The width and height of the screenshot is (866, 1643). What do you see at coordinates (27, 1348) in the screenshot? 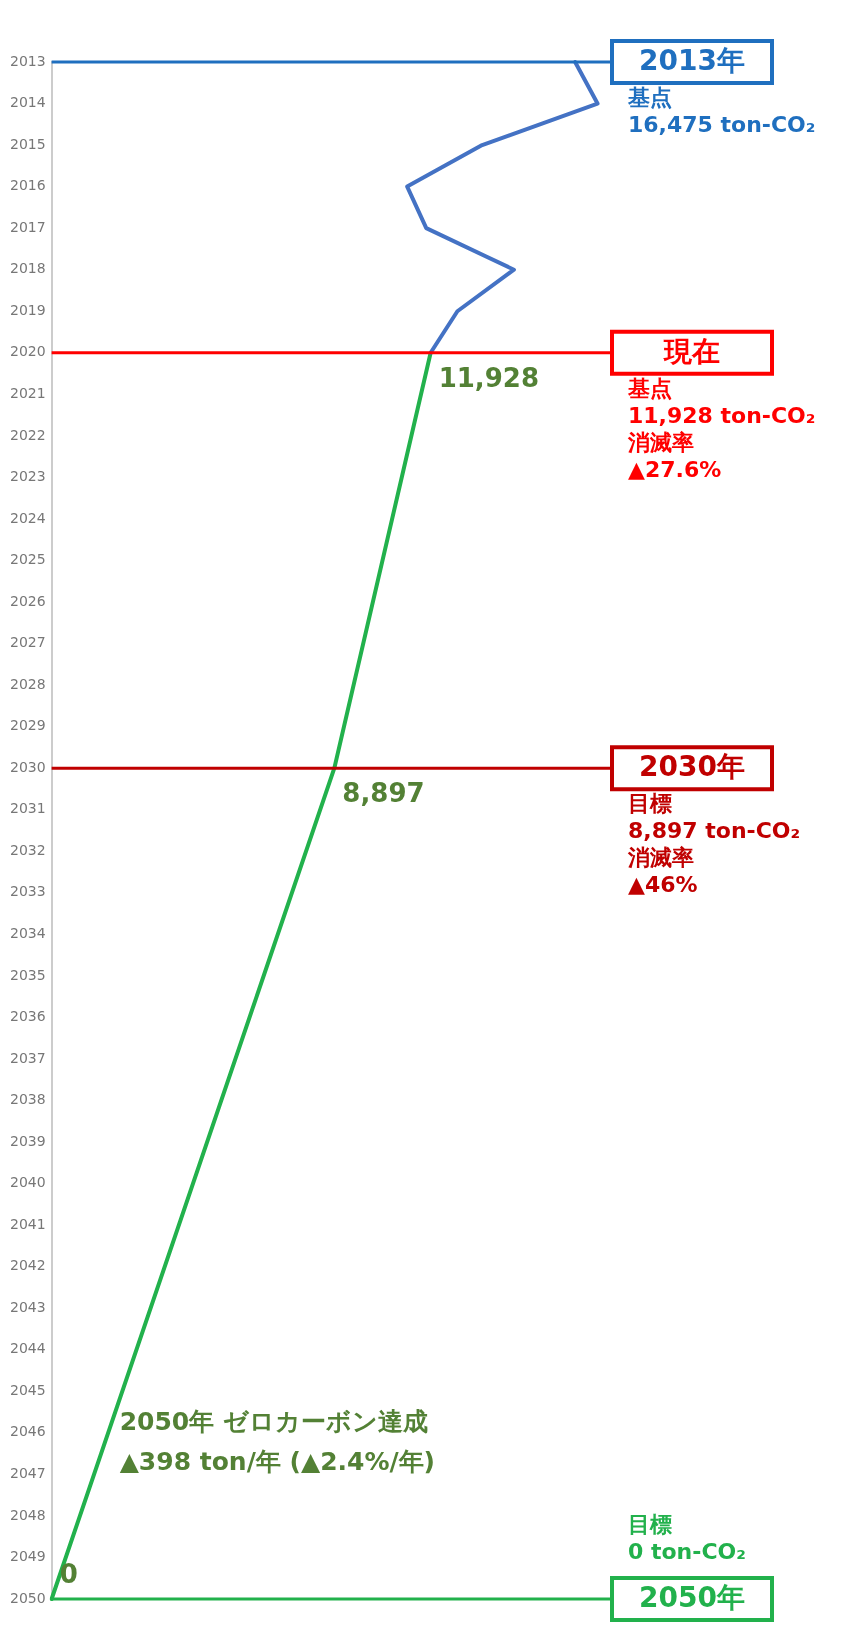
I see `y-tick-label: 2044` at bounding box center [27, 1348].